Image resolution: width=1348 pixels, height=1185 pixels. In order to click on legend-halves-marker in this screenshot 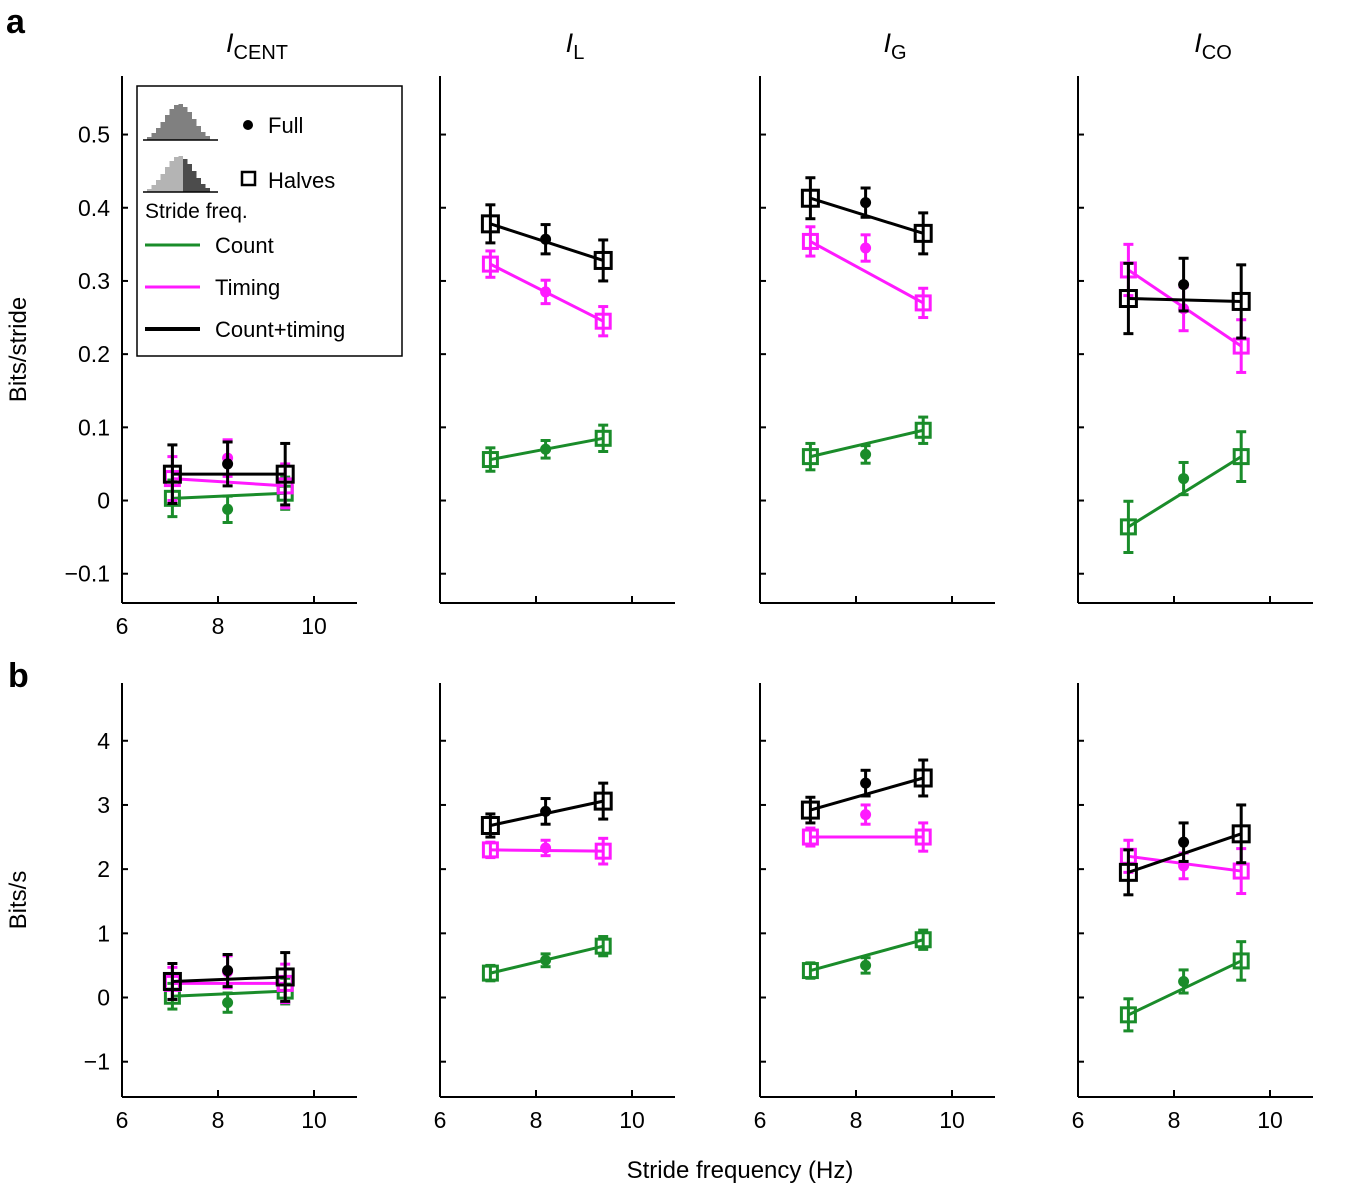, I will do `click(248, 178)`.